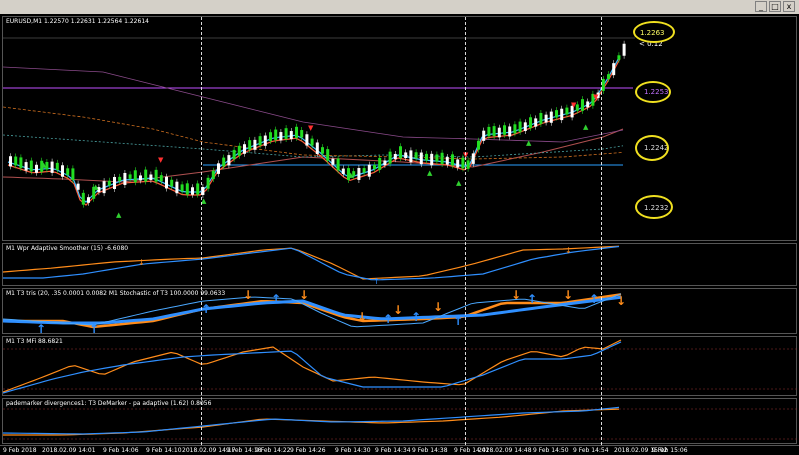 The image size is (799, 455). Describe the element at coordinates (141, 262) in the screenshot. I see `wpr-signal-arrow: ↓` at that location.